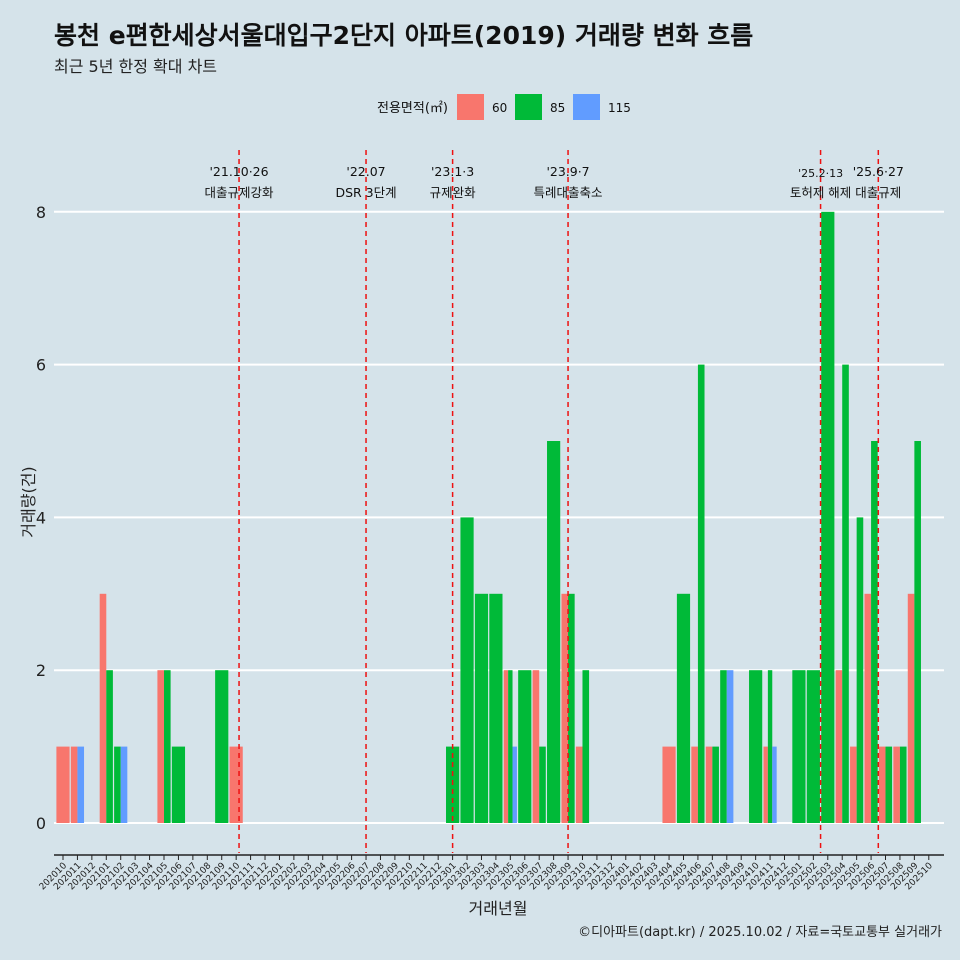 The width and height of the screenshot is (960, 960). I want to click on event-label: 규제완화, so click(453, 192).